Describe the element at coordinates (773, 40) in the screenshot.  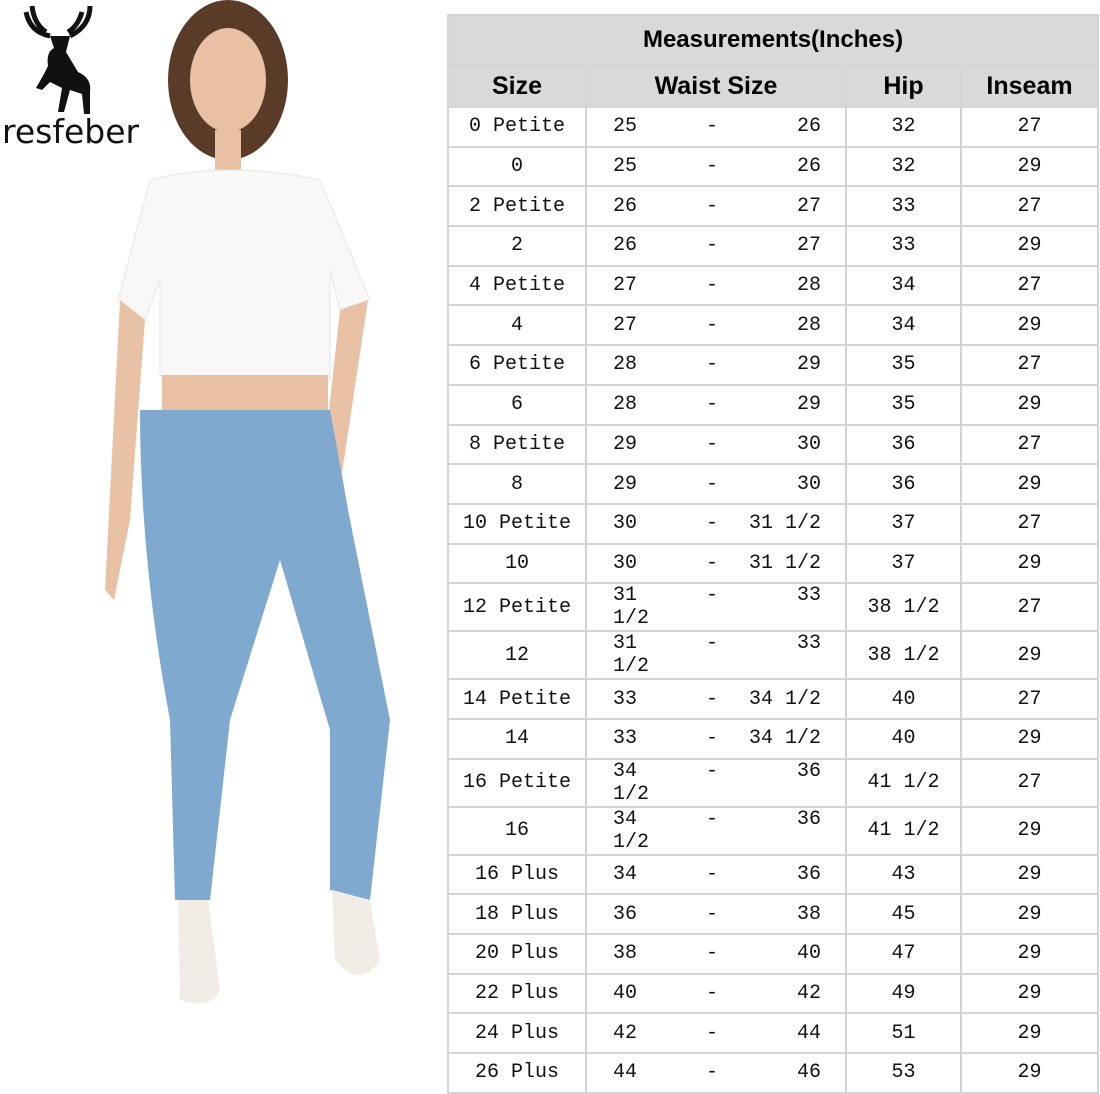
I see `table-title: Measurements(Inches)` at that location.